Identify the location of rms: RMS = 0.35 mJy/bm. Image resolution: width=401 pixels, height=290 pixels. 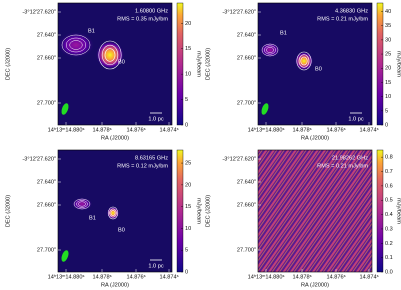
(142, 19).